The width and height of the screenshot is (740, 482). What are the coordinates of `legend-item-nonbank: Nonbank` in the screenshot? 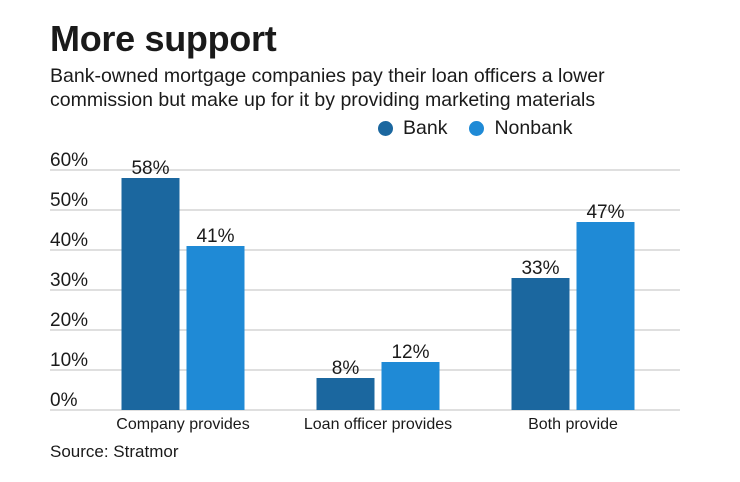 It's located at (521, 128).